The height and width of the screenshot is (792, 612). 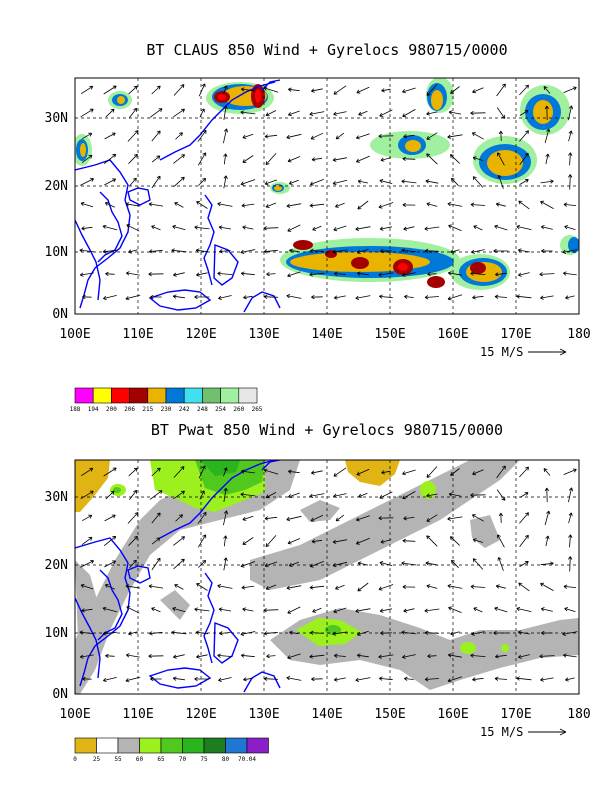 What do you see at coordinates (107, 745) in the screenshot?
I see `colorbar-swatch` at bounding box center [107, 745].